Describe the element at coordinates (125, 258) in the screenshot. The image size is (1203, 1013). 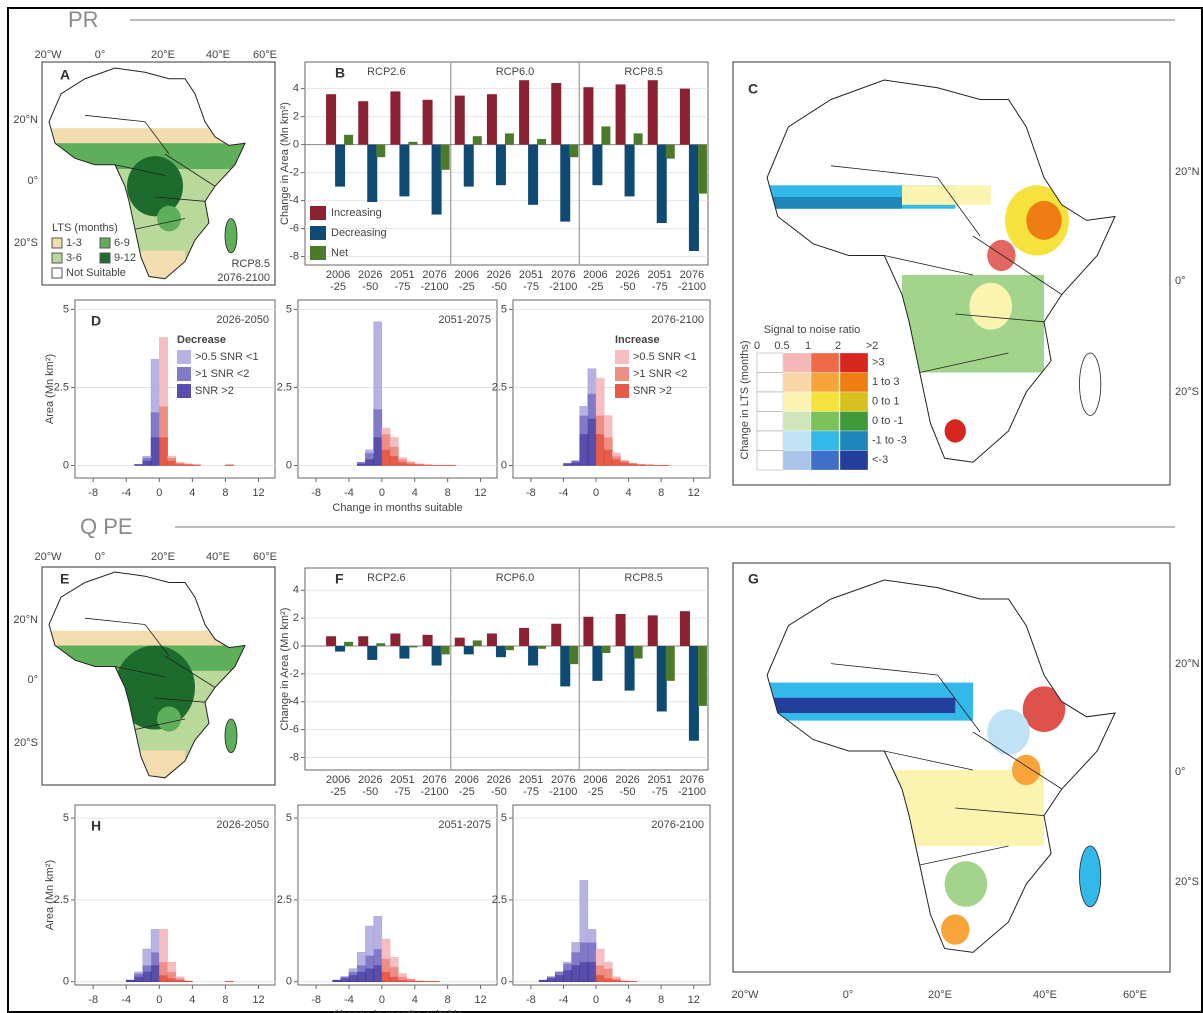
I see `legend-label: 9-12` at that location.